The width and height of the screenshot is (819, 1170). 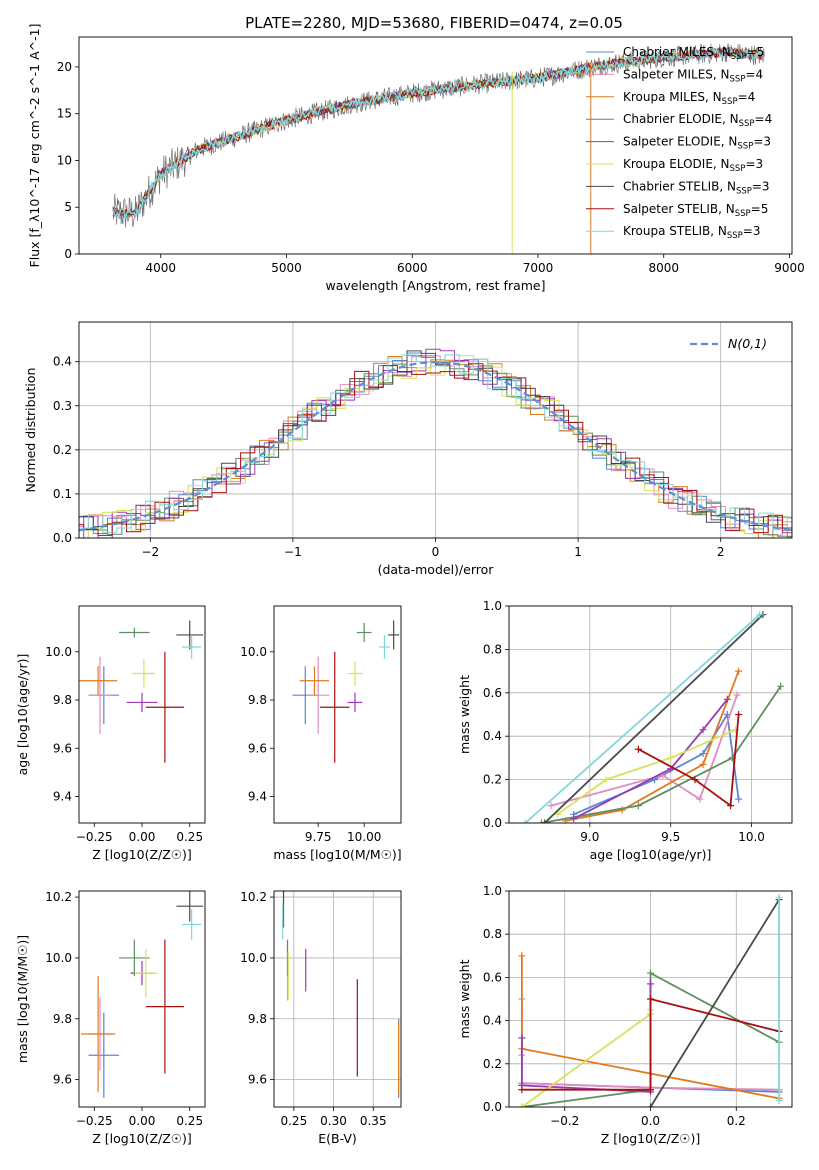 I want to click on mass-vs-ebv-panel: 0.25 0.30 0.35 9.6 9.8 10.0 10.2 E(B-V), so click(x=321, y=1018).